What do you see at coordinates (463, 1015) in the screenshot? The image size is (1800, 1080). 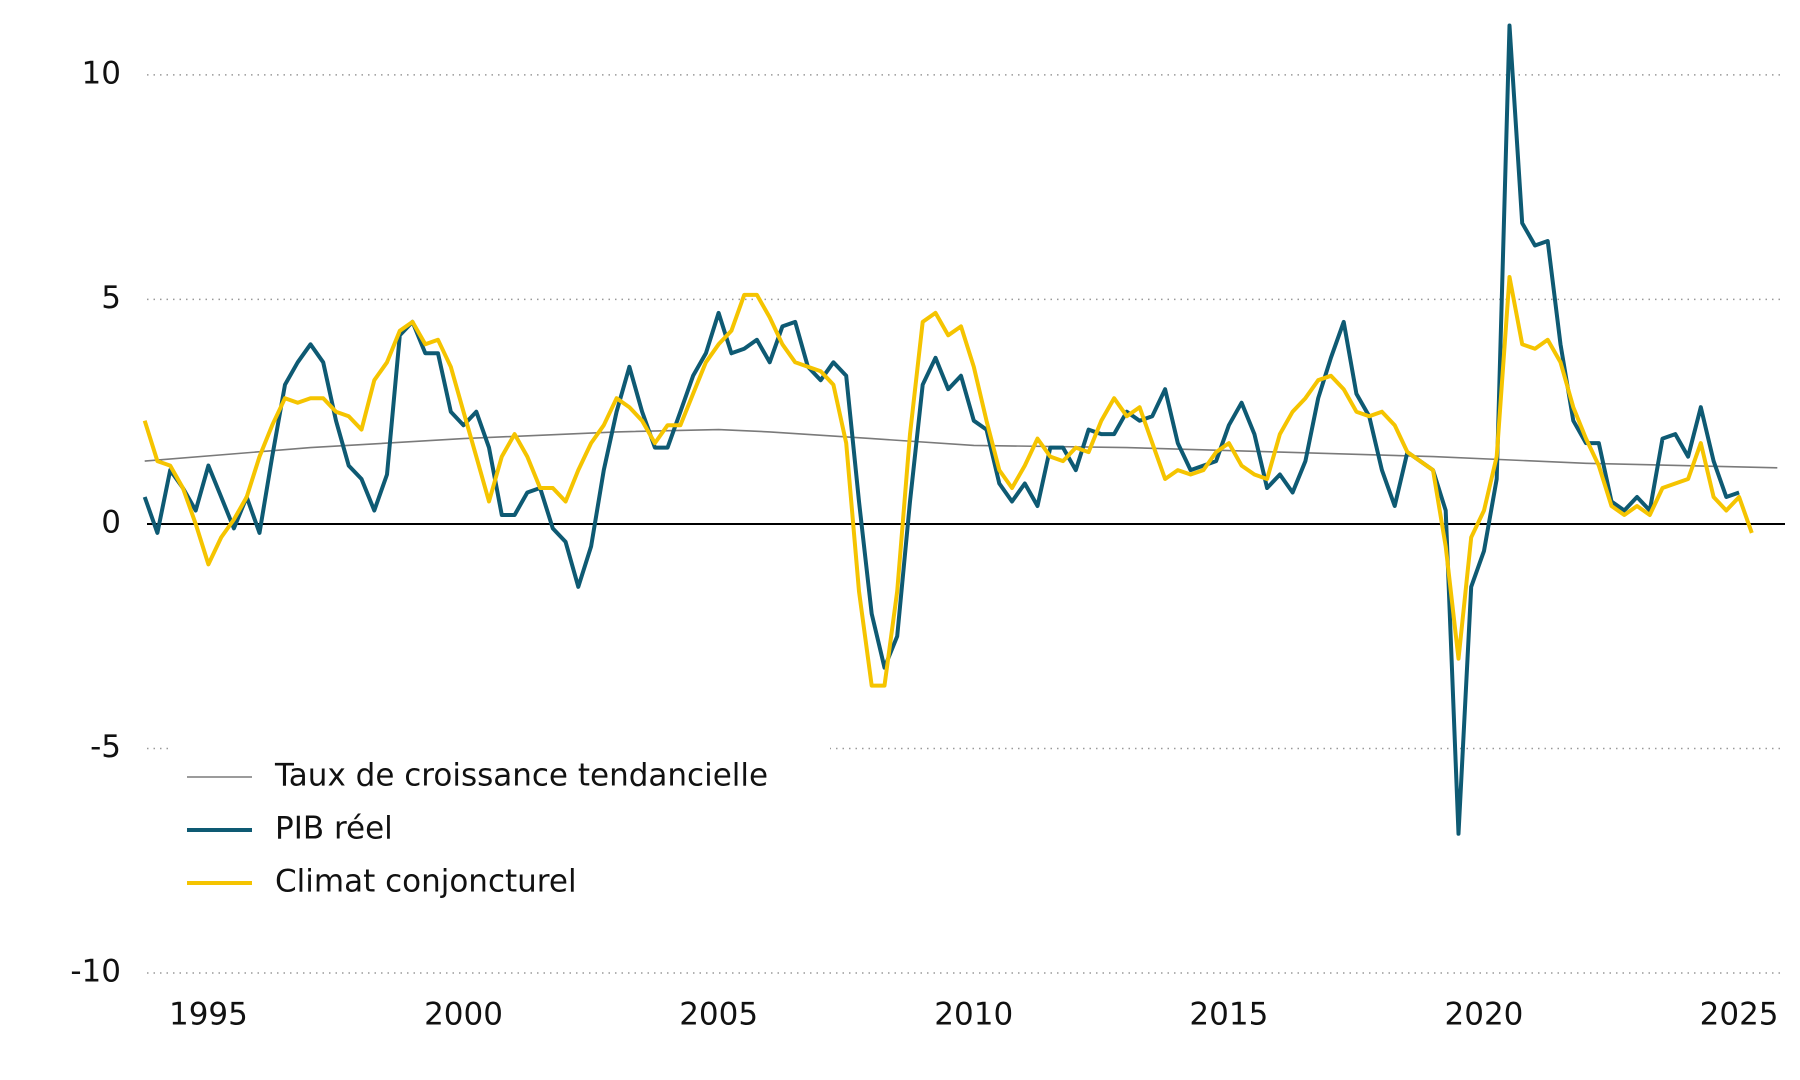 I see `x-tick-label: 2000` at bounding box center [463, 1015].